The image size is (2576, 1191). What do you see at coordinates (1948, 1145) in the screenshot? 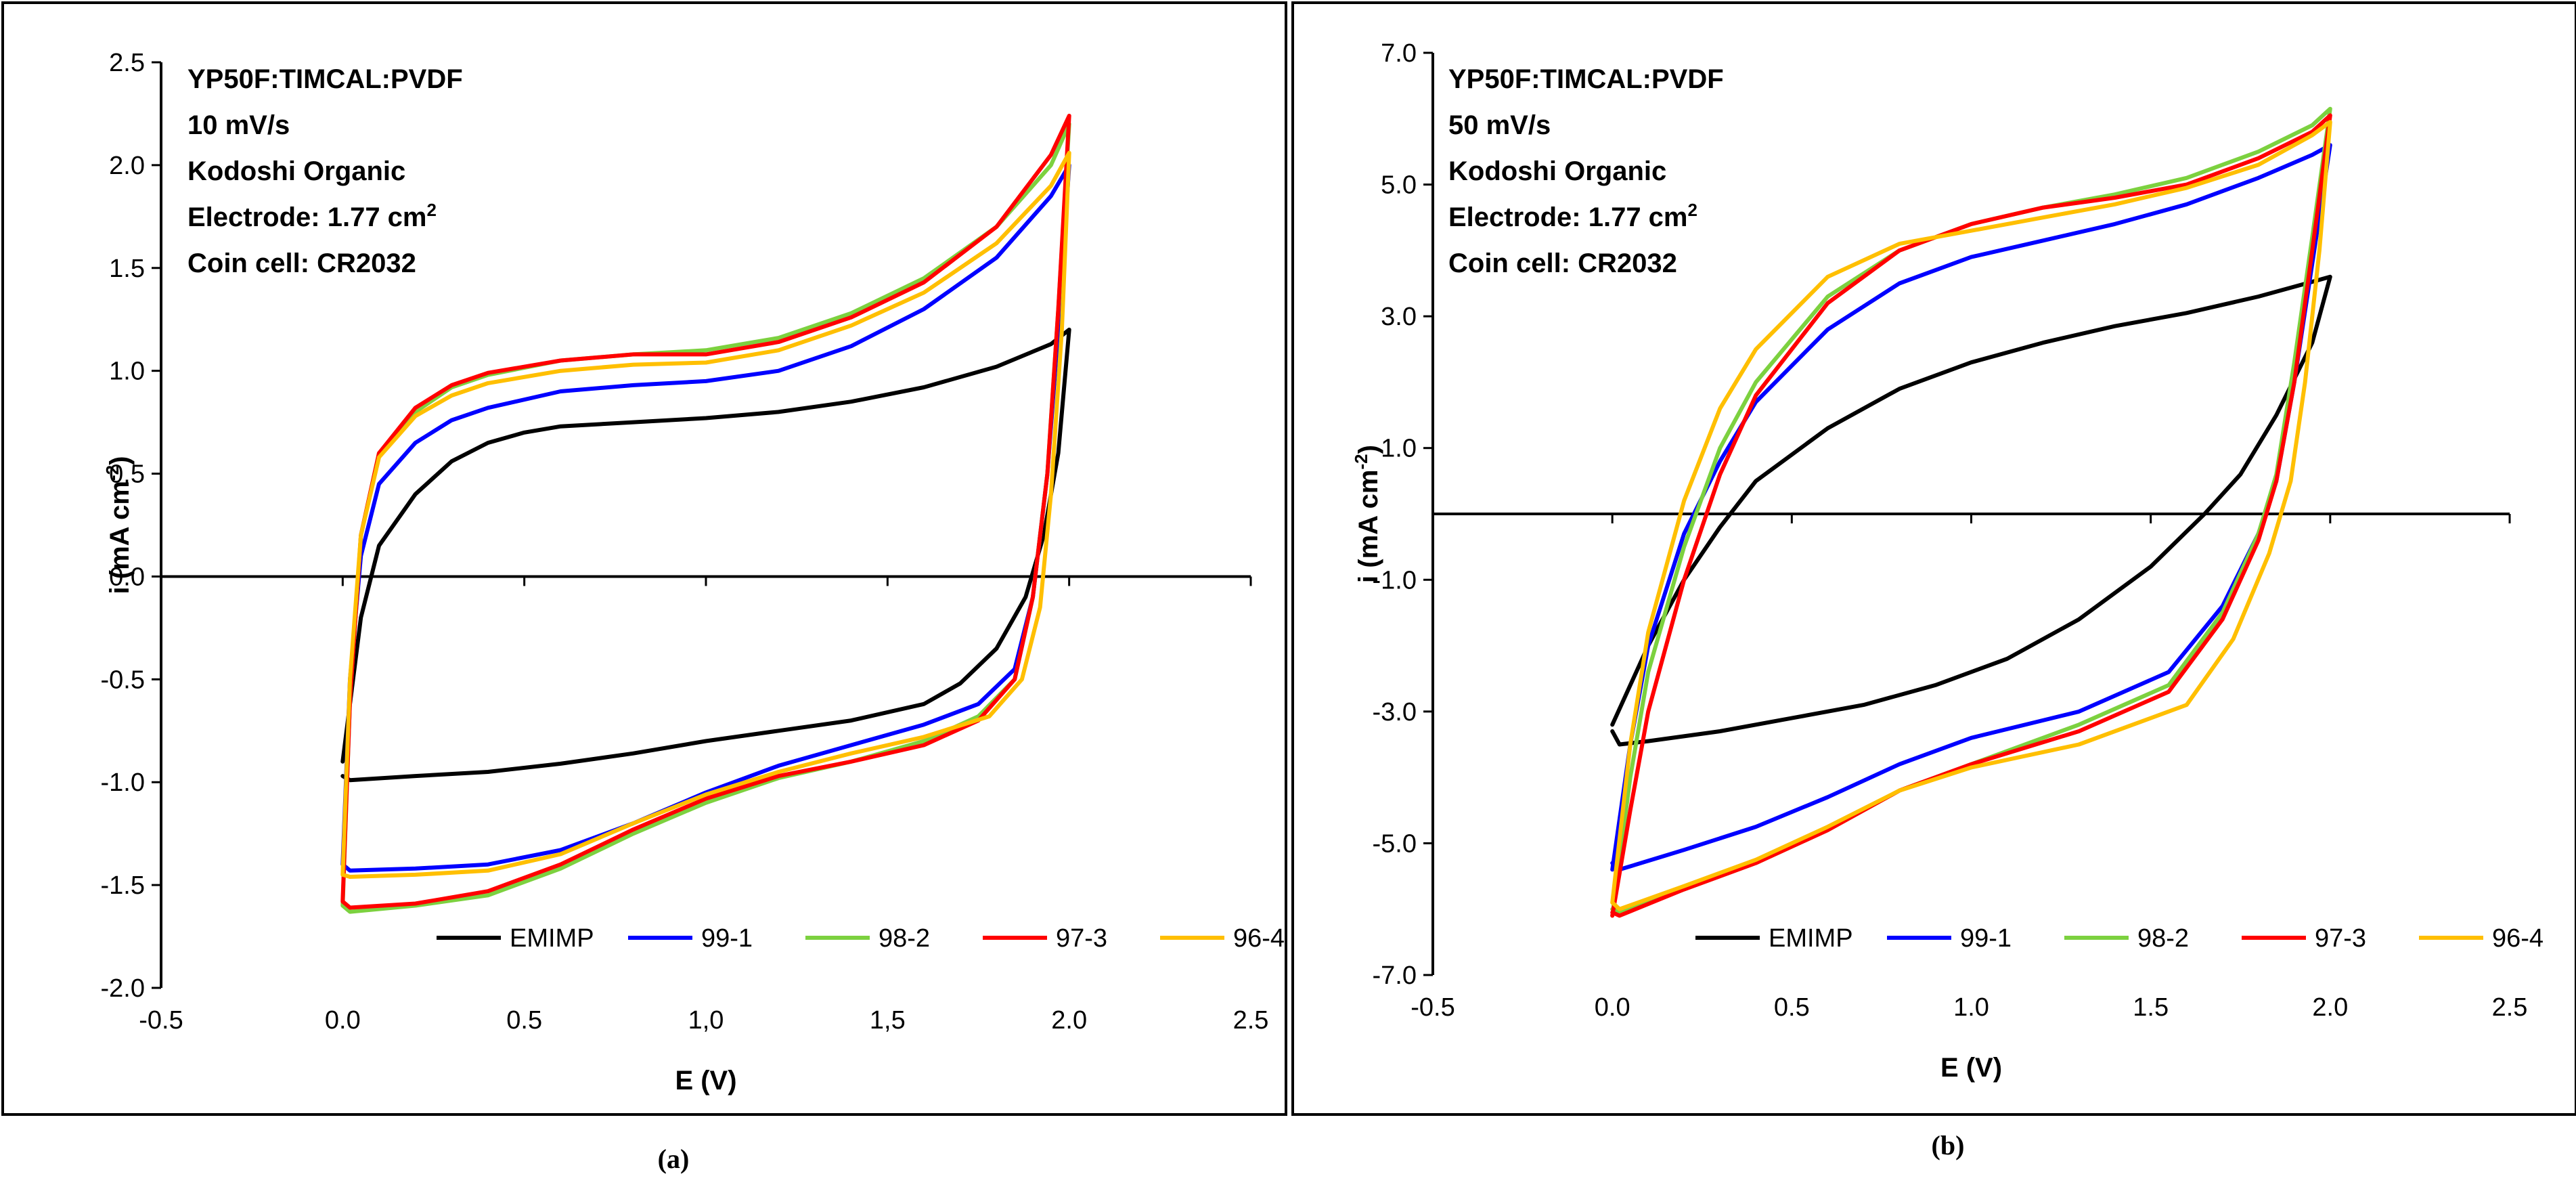
I see `panel-caption: (b)` at bounding box center [1948, 1145].